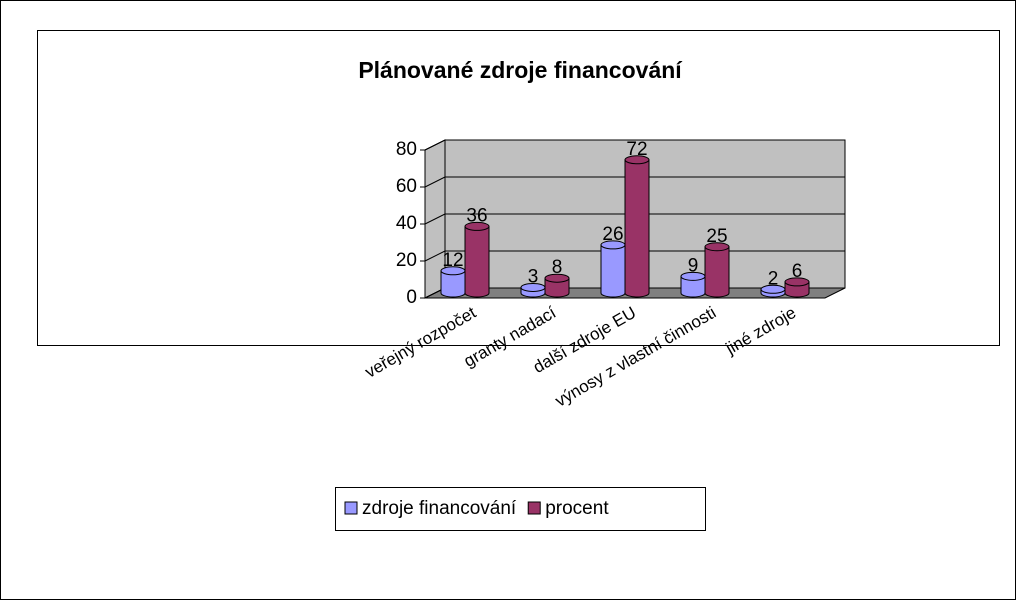 The width and height of the screenshot is (1016, 600). I want to click on data-label: 26, so click(612, 234).